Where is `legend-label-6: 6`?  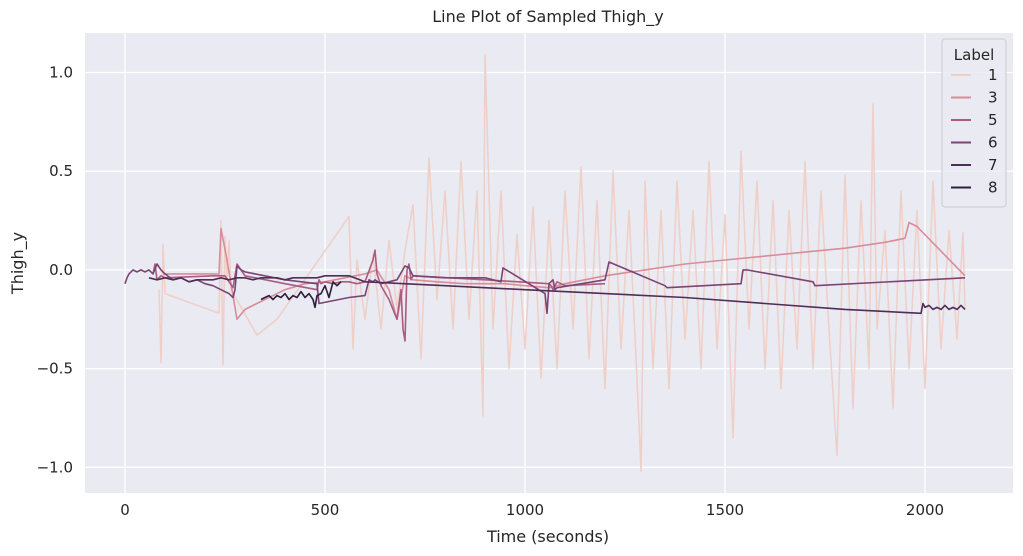
legend-label-6: 6 is located at coordinates (993, 143).